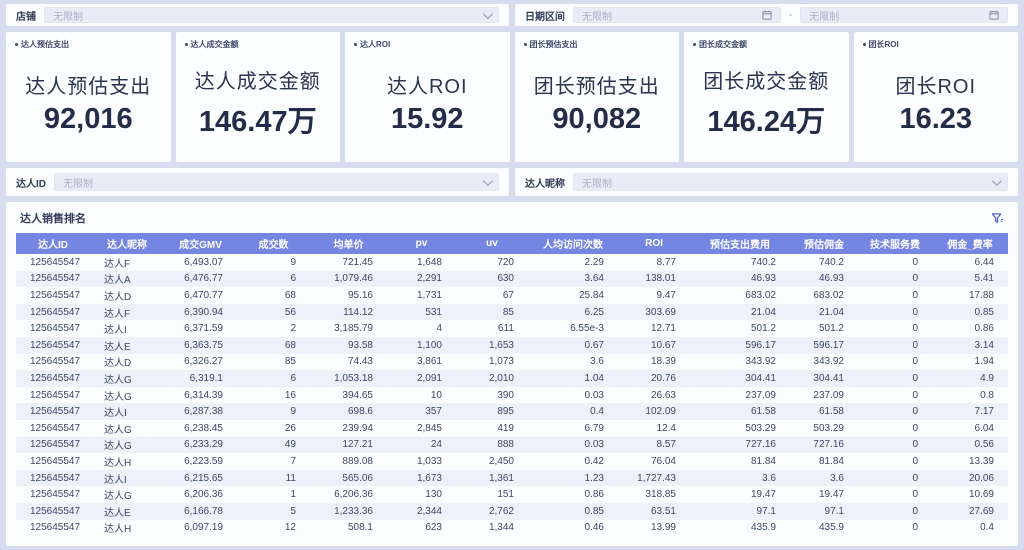 This screenshot has height=550, width=1024. I want to click on column-header: 人均访问次数, so click(573, 243).